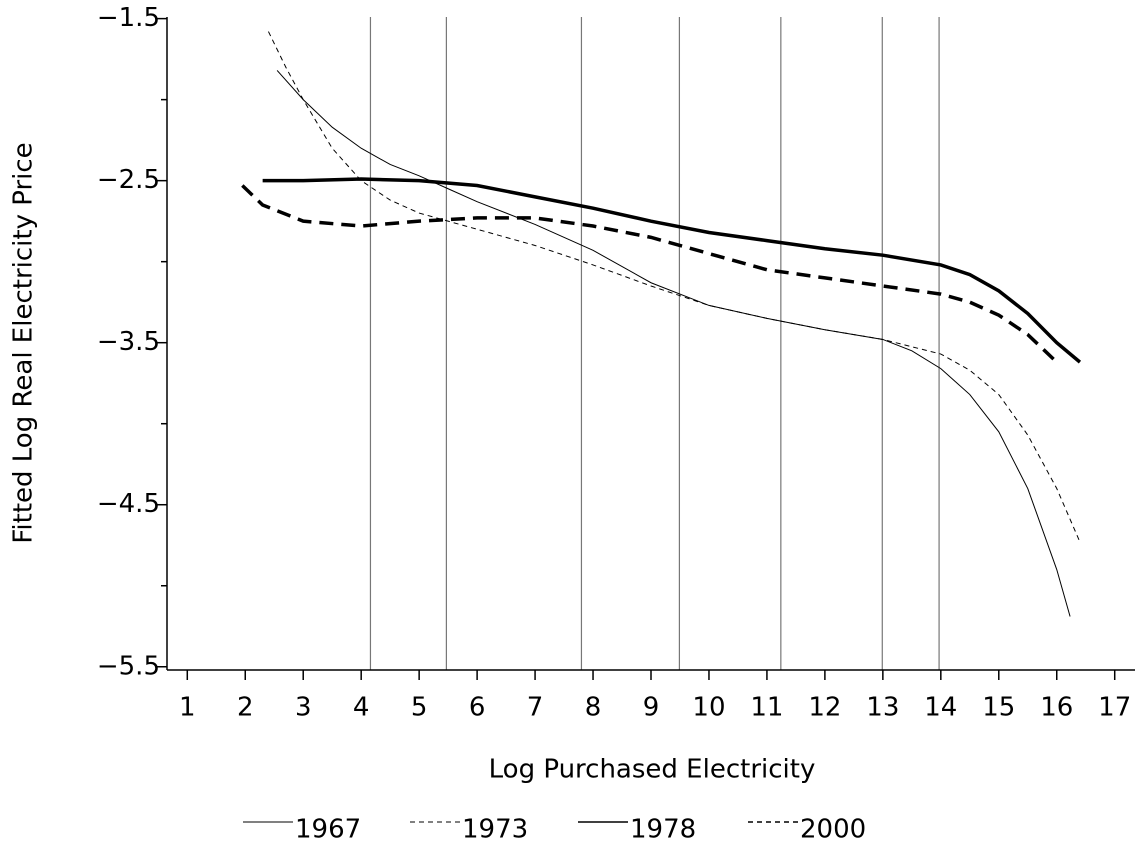 Image resolution: width=1138 pixels, height=850 pixels. I want to click on y-axis-label: Fitted Log Real Electricity Price, so click(24, 342).